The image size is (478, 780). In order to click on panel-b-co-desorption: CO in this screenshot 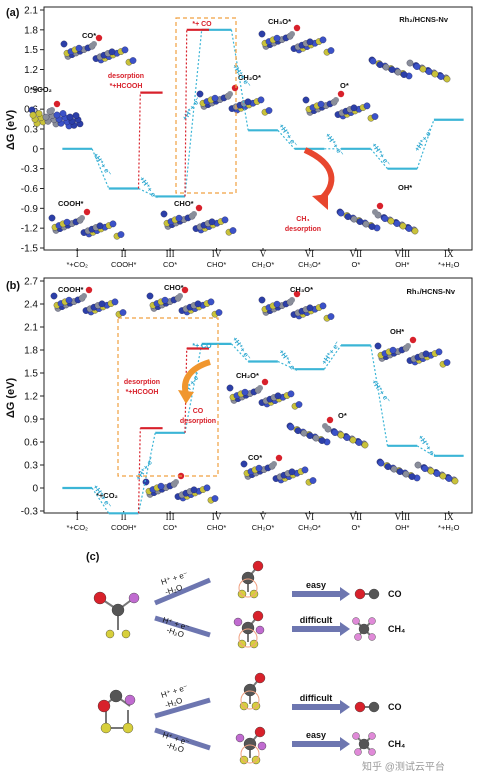, I will do `click(198, 411)`.